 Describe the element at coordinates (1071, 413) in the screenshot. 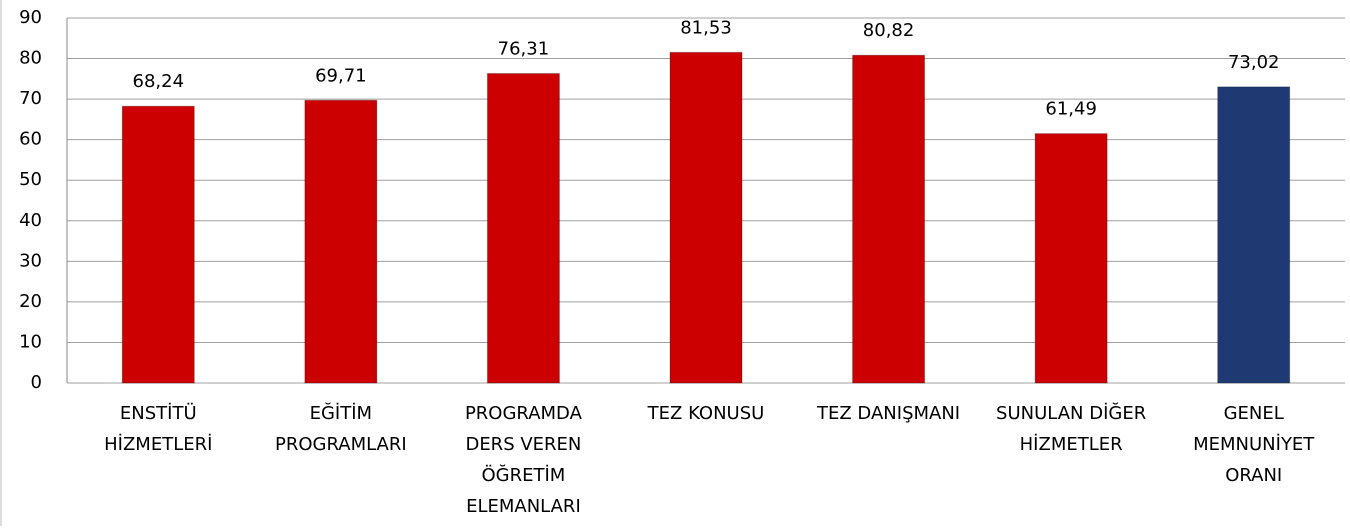

I see `x-tick-label: SUNULAN DİĞER` at that location.